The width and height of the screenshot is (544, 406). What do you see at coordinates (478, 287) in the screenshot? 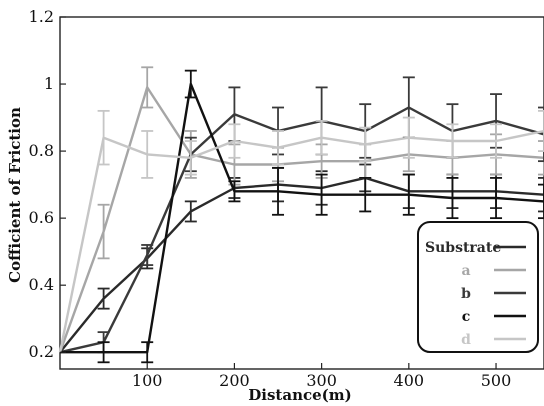
I see `legend-box` at bounding box center [478, 287].